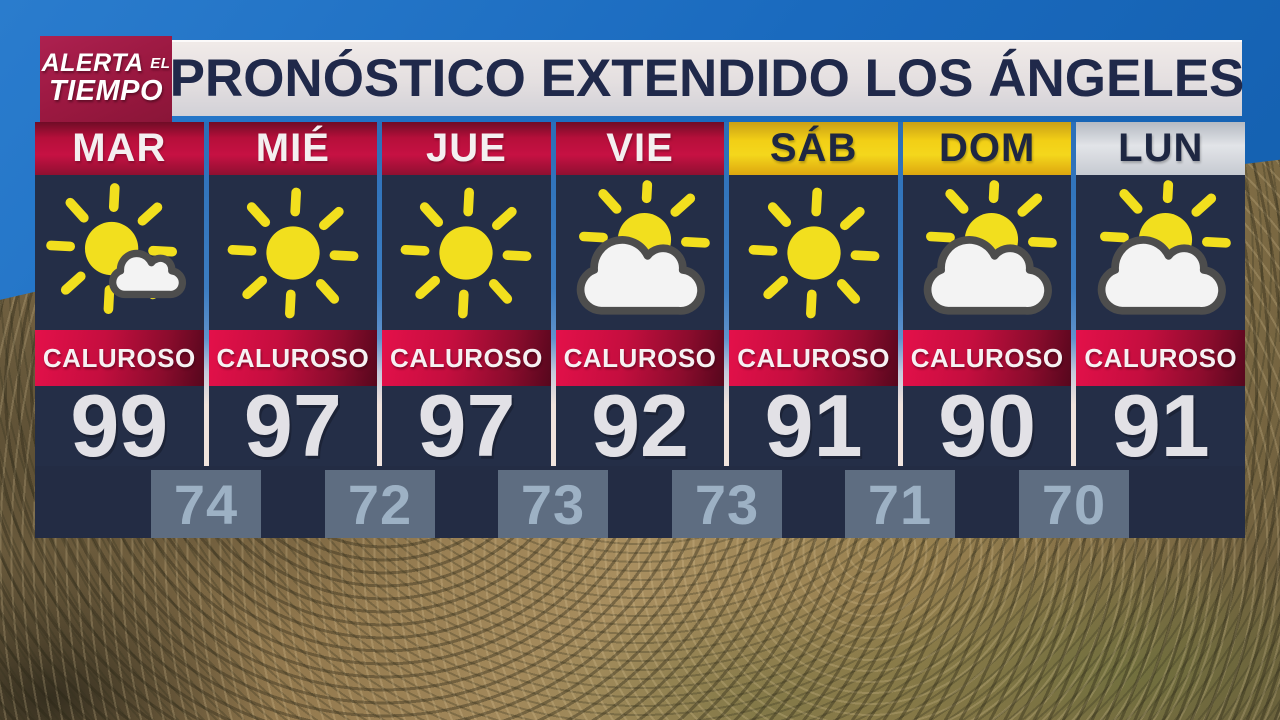 Image resolution: width=1280 pixels, height=720 pixels. What do you see at coordinates (640, 425) in the screenshot?
I see `high-temp: 92` at bounding box center [640, 425].